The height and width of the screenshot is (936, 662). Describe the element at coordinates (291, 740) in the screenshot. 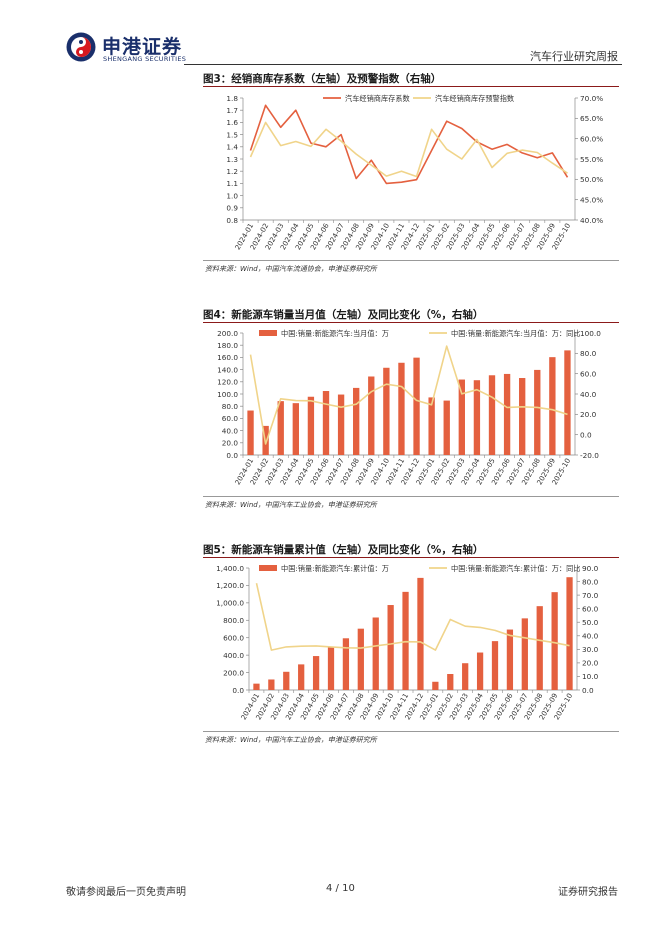

I see `figure-5-source: 资料来源：Wind，中国汽车工业协会，申港证券研究所` at that location.